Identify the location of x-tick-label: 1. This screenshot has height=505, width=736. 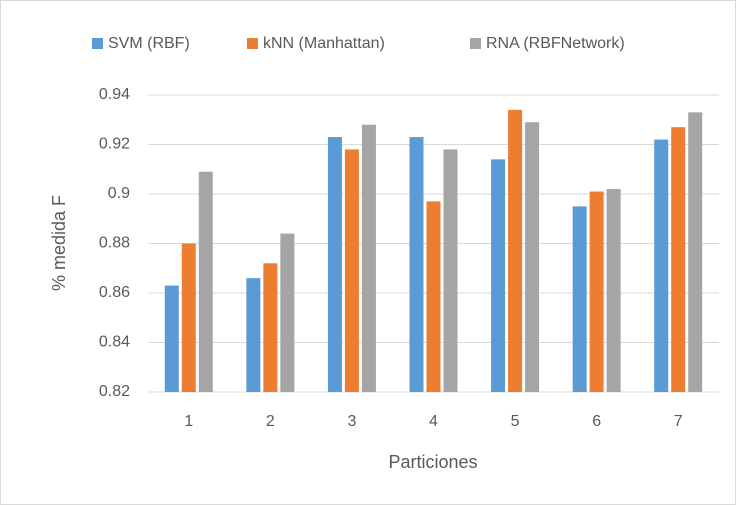
(188, 421).